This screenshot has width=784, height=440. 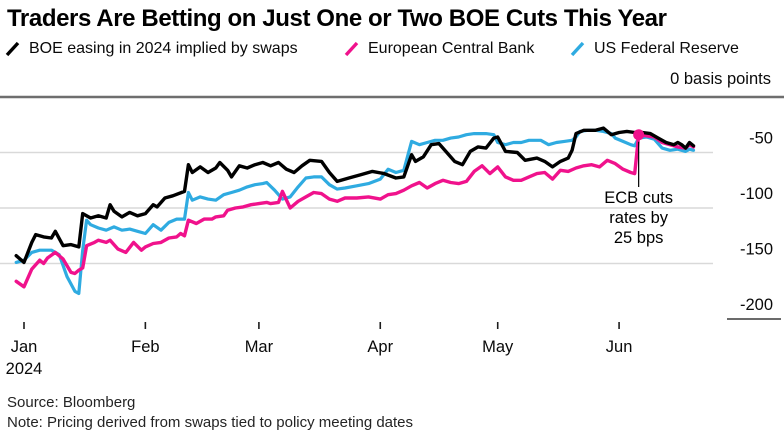 I want to click on legend-item-ecb: European Central Bank, so click(x=439, y=49).